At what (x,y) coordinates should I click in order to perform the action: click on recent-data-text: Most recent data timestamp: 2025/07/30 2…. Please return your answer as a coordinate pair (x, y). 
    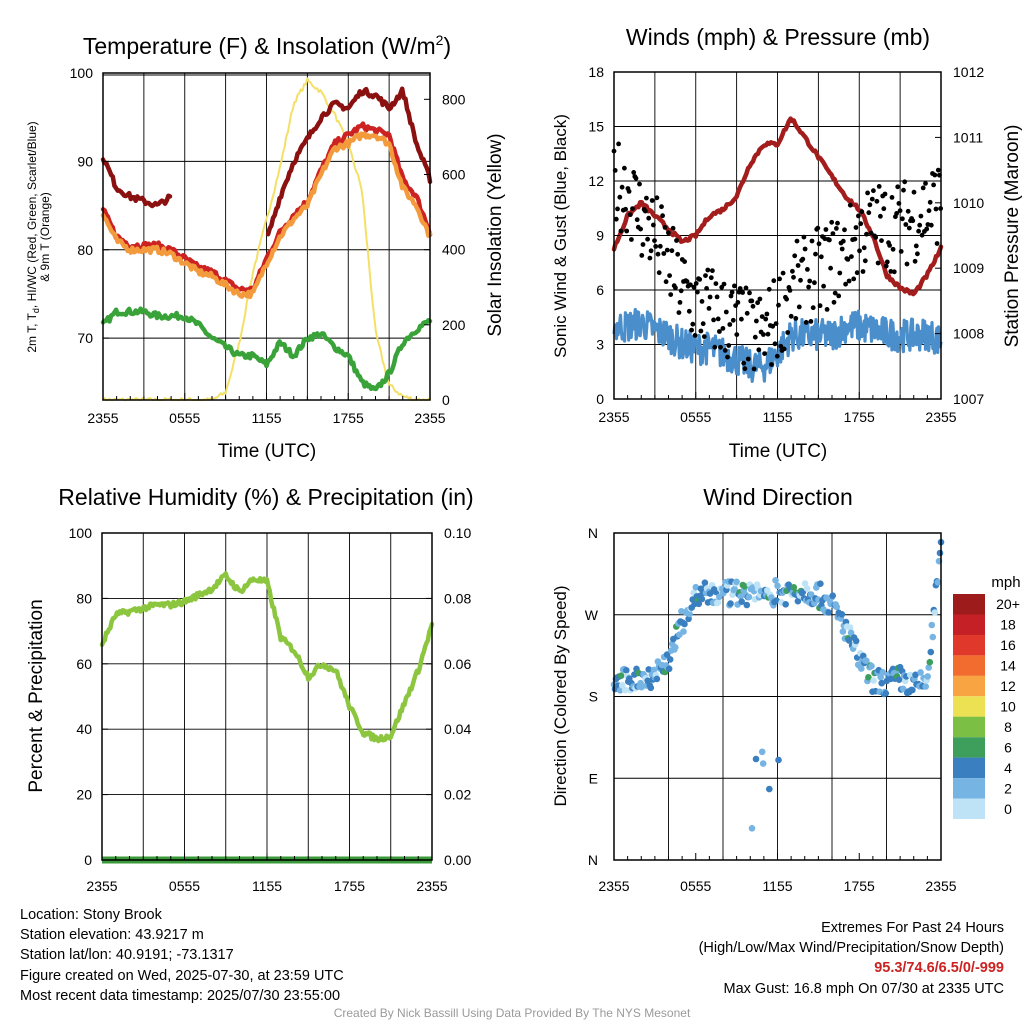
    Looking at the image, I should click on (180, 995).